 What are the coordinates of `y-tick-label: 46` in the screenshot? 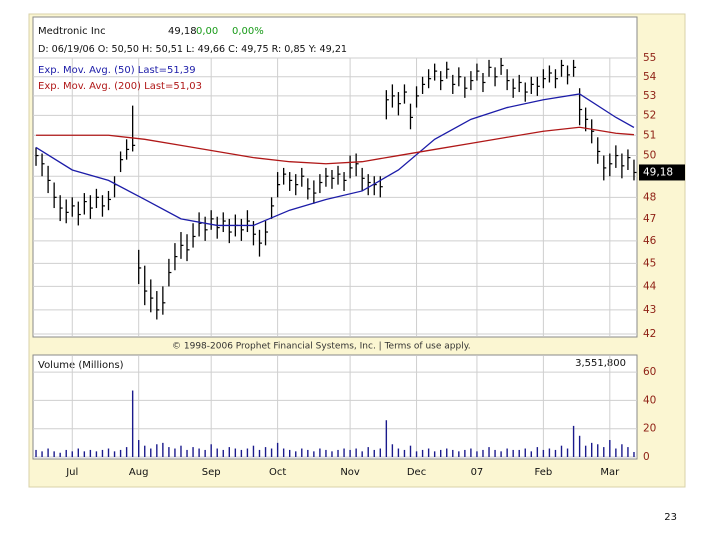 It's located at (650, 241).